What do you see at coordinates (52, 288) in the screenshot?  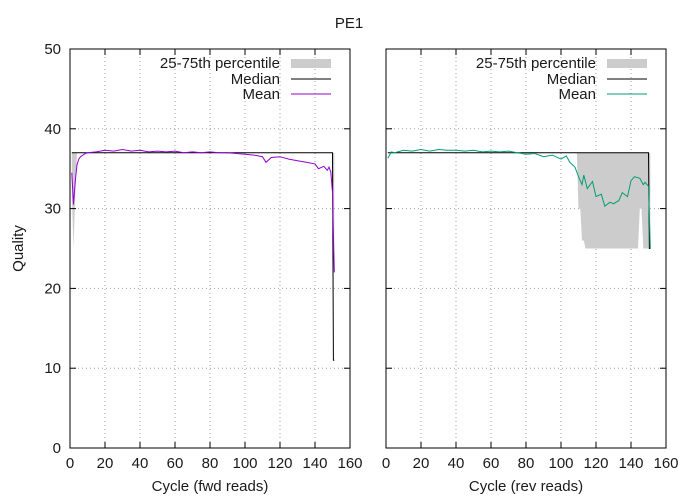 I see `y-tick-label: 20` at bounding box center [52, 288].